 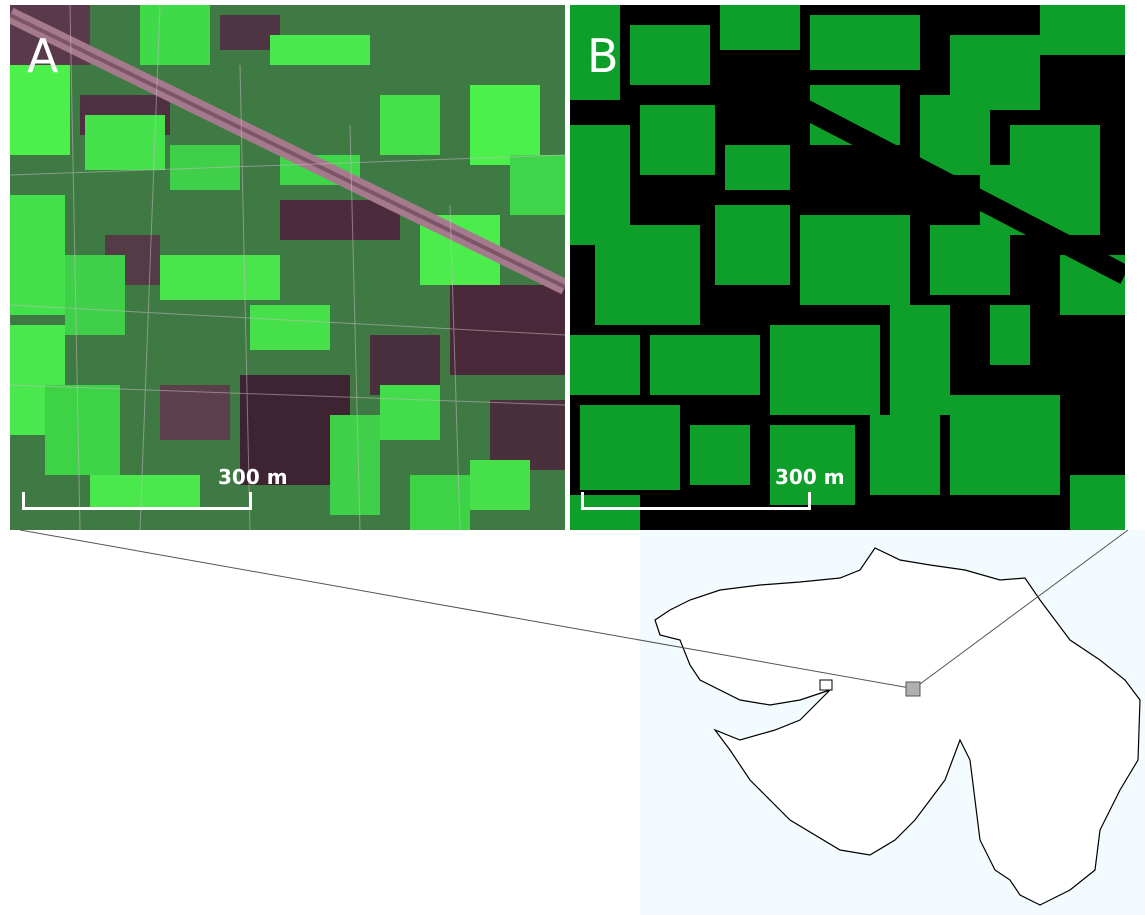 I want to click on scale-bar-a, so click(x=137, y=501).